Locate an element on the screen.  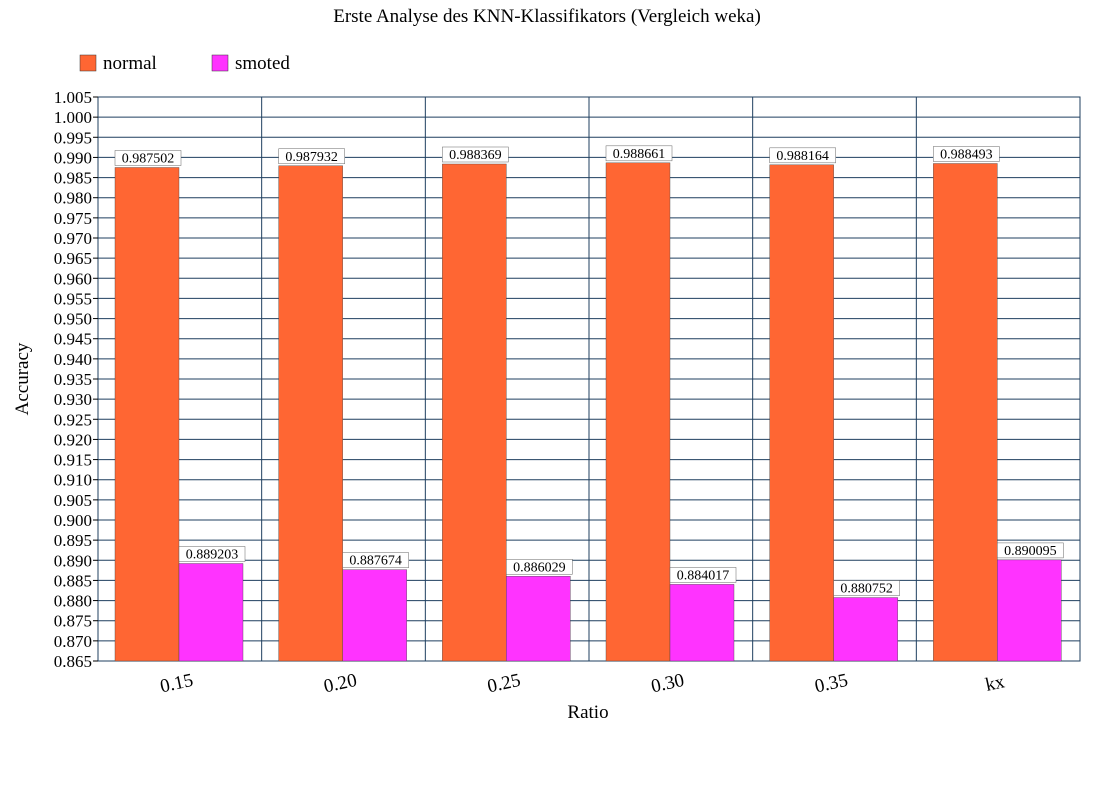
x-tick-label: 0.30 is located at coordinates (667, 683).